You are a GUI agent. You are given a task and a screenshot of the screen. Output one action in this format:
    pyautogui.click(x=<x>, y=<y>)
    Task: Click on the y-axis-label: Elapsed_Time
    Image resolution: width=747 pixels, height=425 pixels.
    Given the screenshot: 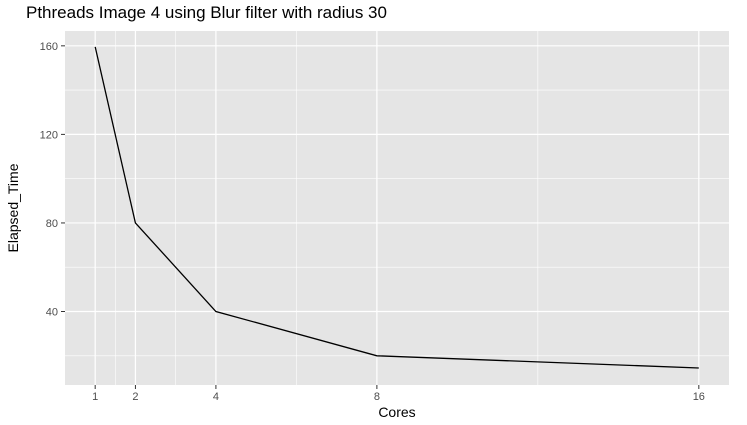 What is the action you would take?
    pyautogui.click(x=13, y=207)
    